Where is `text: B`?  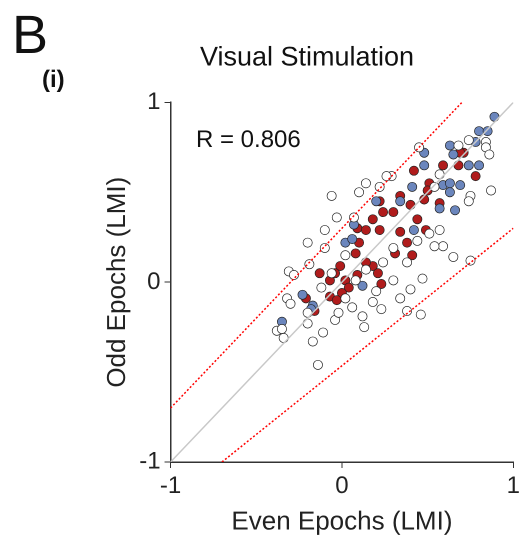 text: B is located at coordinates (30, 35).